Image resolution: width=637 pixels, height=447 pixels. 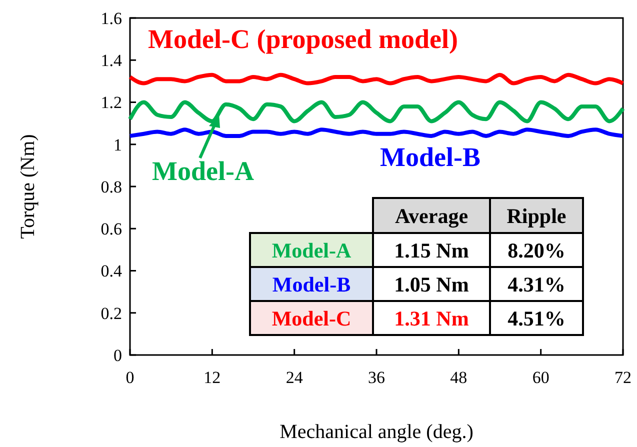 What do you see at coordinates (537, 318) in the screenshot?
I see `annotation: 4.51%` at bounding box center [537, 318].